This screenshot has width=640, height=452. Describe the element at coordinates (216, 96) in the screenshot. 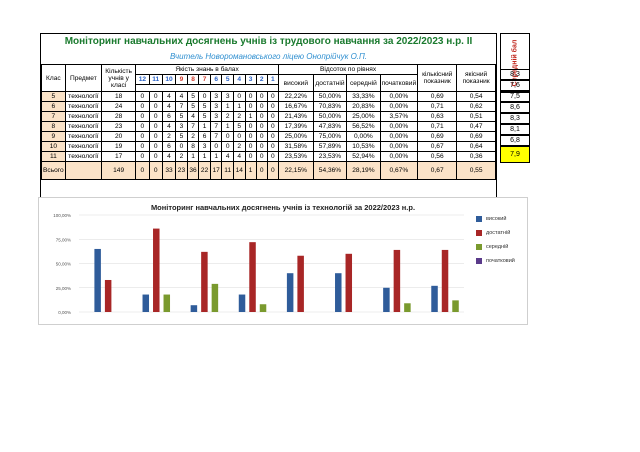

I see `grade-count-cell: 3` at that location.